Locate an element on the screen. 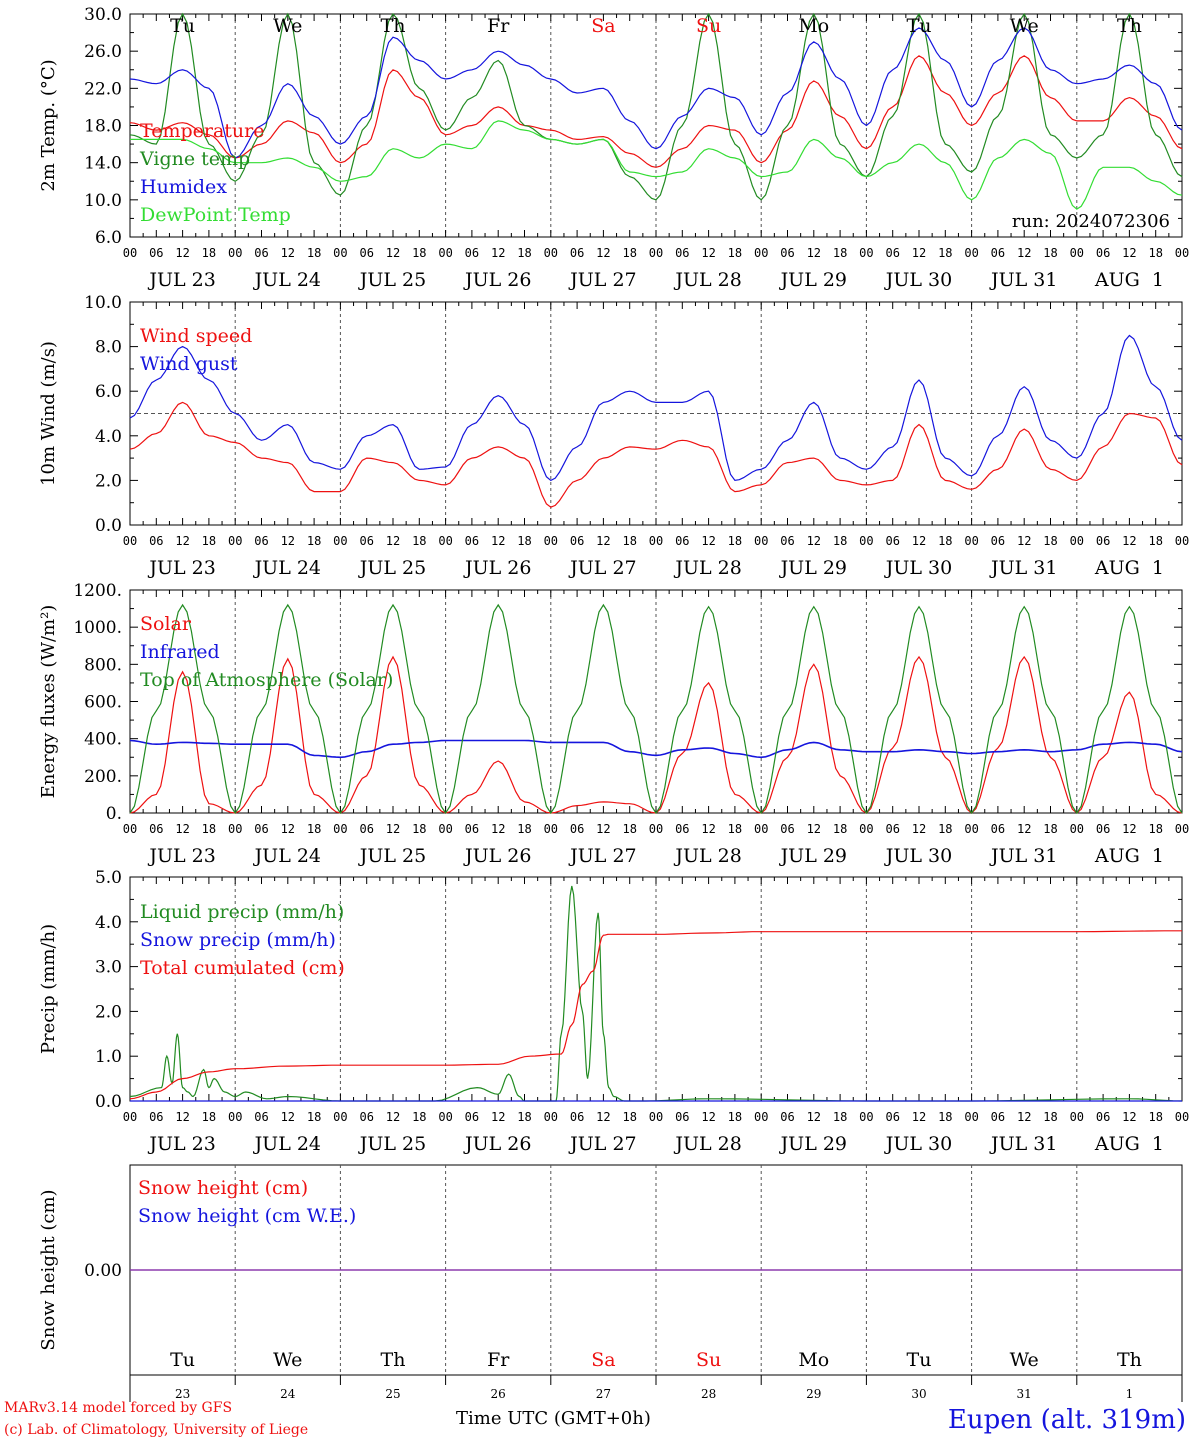  time-axis-label: Time UTC (GMT+0h) is located at coordinates (553, 1418).